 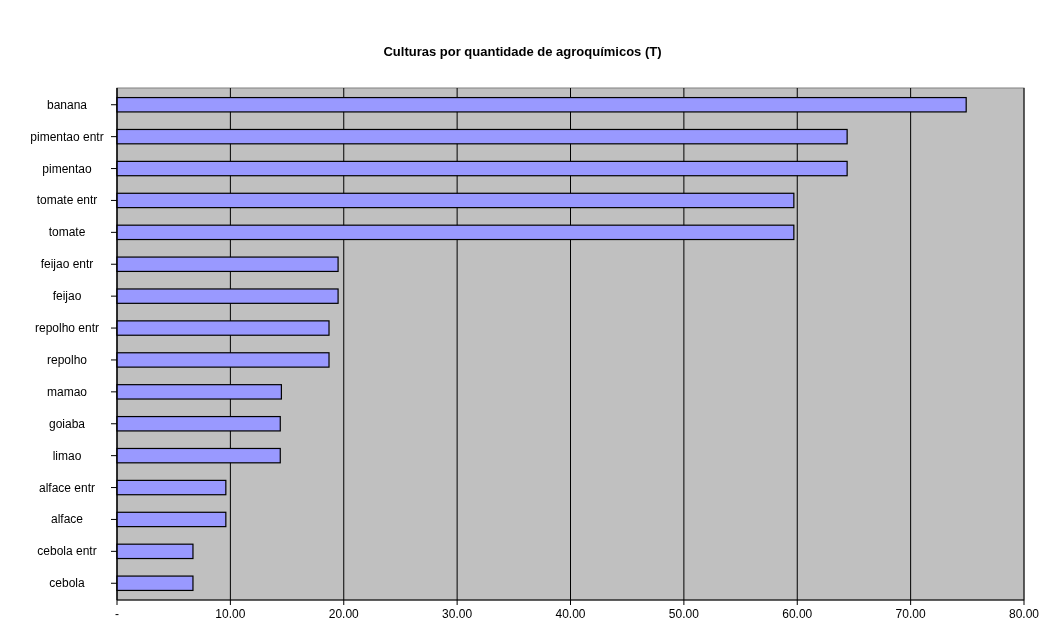 What do you see at coordinates (570, 614) in the screenshot?
I see `x-tick-label: 40.00` at bounding box center [570, 614].